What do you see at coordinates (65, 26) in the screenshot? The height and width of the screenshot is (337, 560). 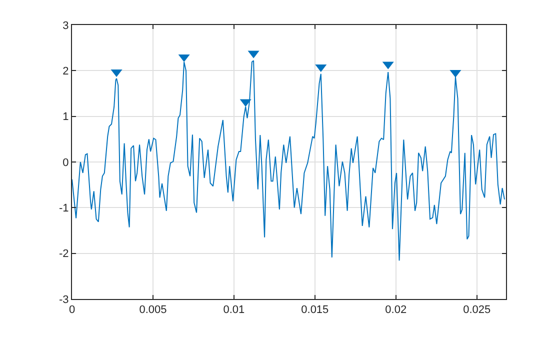 I see `y-tick-label: 3` at bounding box center [65, 26].